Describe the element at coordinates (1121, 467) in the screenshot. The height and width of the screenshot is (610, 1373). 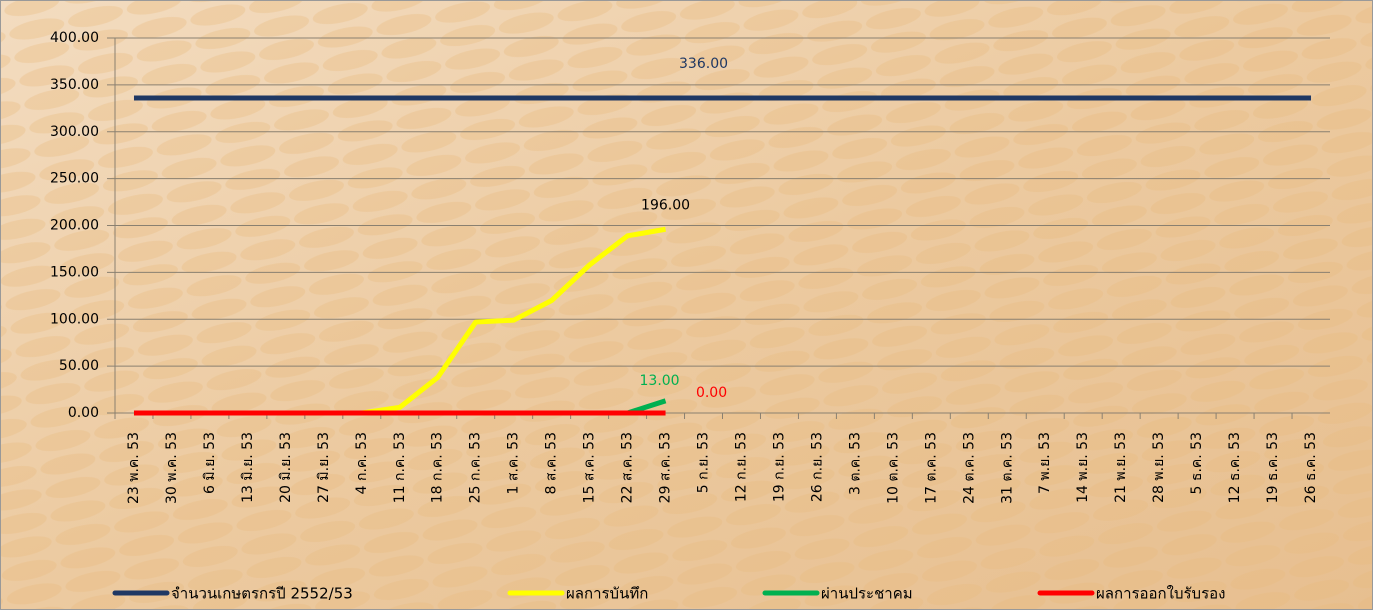
I see `x-tick-label: 21 พ.ย. 53` at that location.